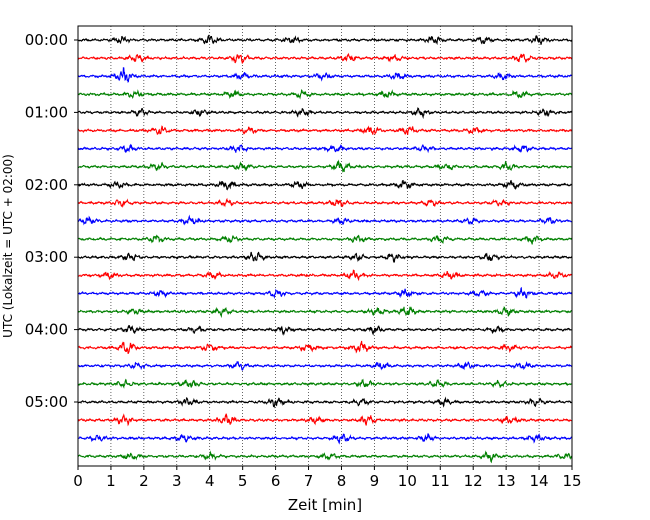 This screenshot has height=520, width=650. What do you see at coordinates (8, 246) in the screenshot?
I see `y-axis-label: UTC (Lokalzeit = UTC + 02:00)` at bounding box center [8, 246].